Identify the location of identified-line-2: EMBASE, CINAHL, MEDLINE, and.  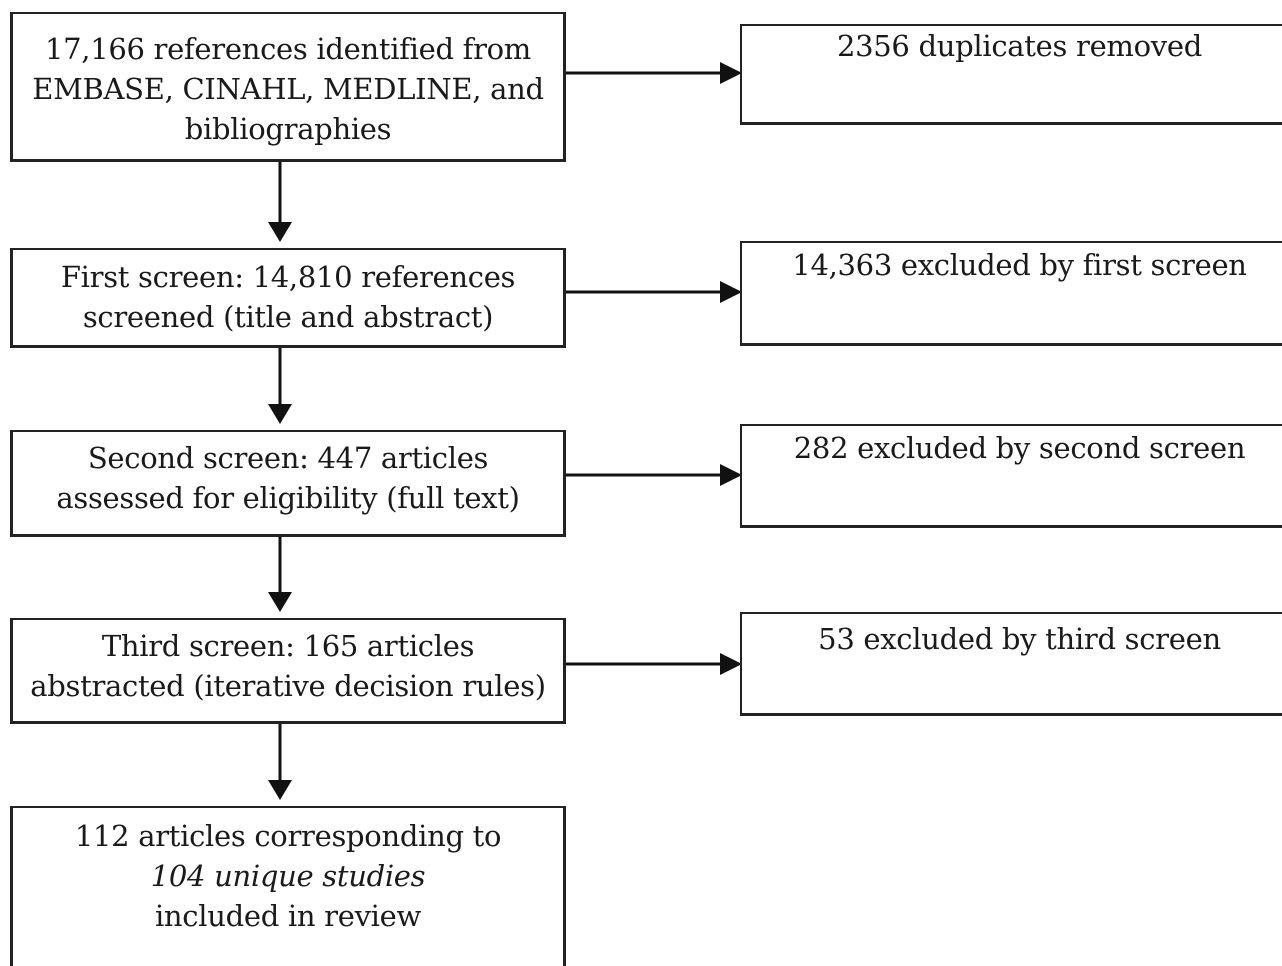
(288, 89).